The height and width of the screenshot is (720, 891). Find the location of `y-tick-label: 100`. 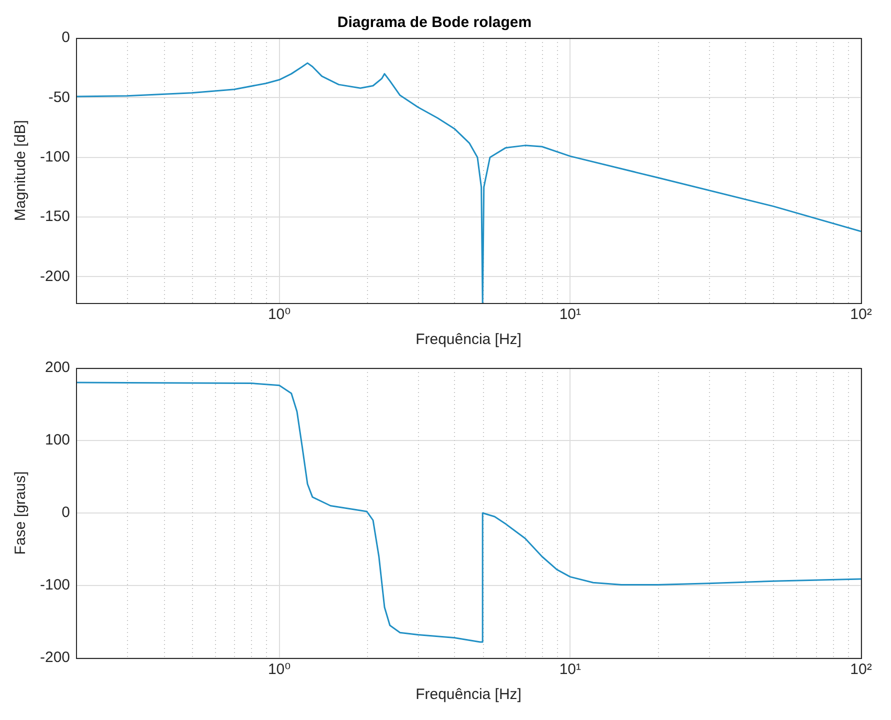

y-tick-label: 100 is located at coordinates (57, 440).